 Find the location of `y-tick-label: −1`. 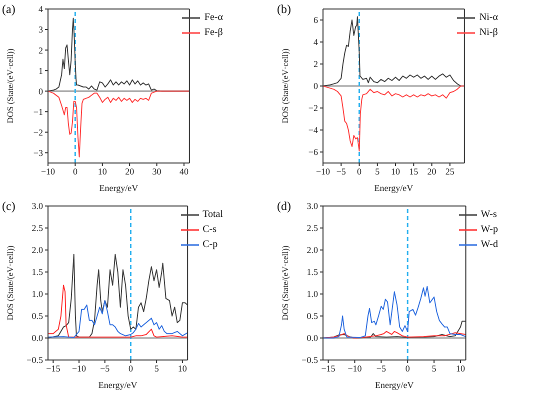

y-tick-label: −1 is located at coordinates (38, 111).